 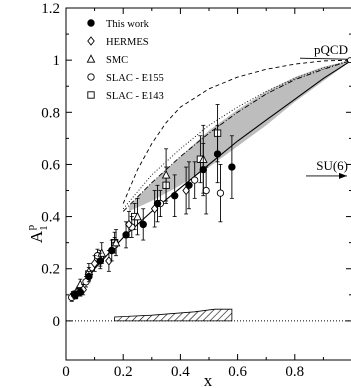 I want to click on legend-marker-slac-e155, so click(x=91, y=77).